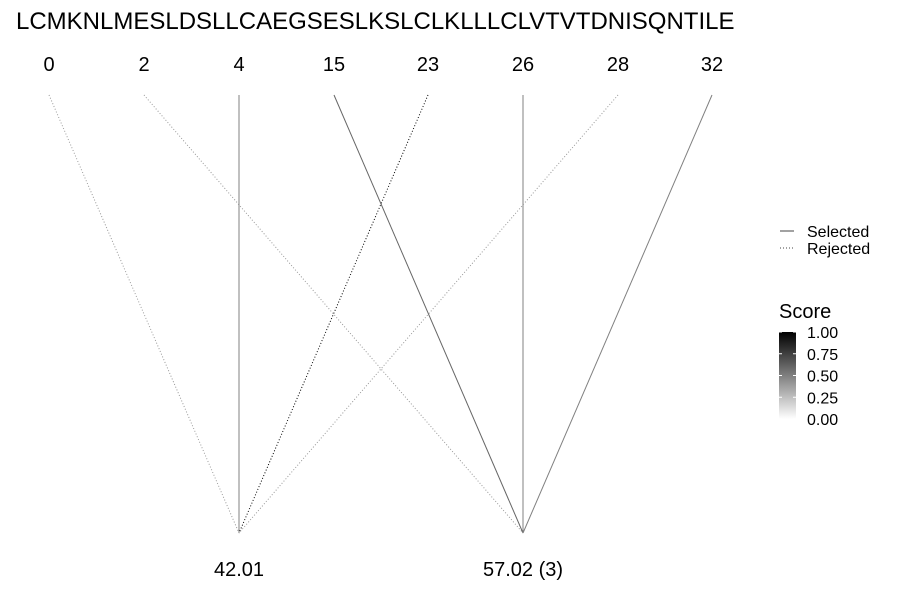 The height and width of the screenshot is (605, 900). What do you see at coordinates (48, 65) in the screenshot?
I see `position-label: 0` at bounding box center [48, 65].